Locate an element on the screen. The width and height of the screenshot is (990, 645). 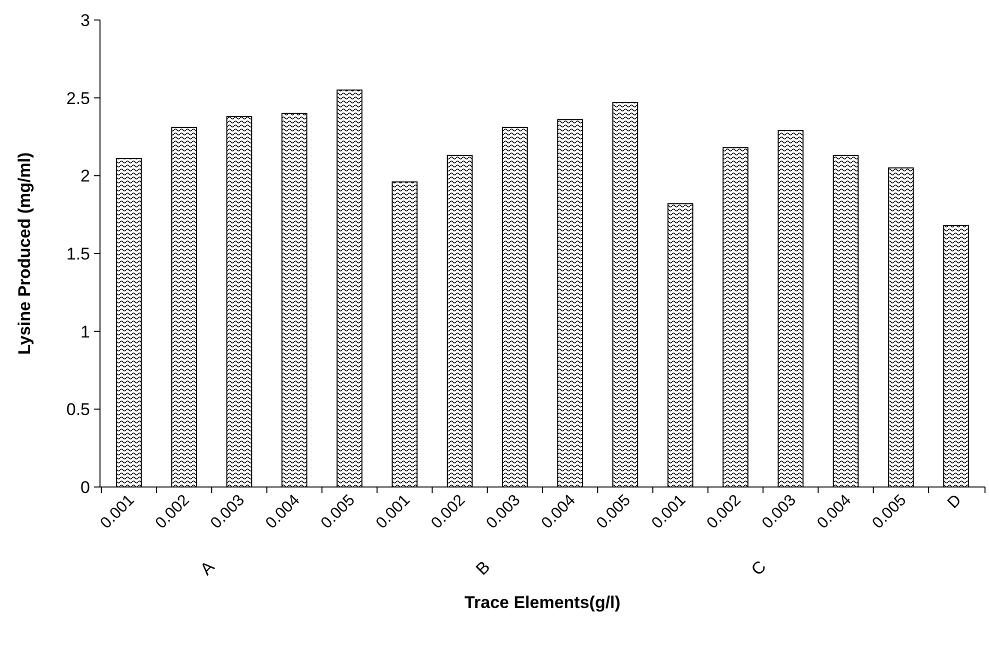
x-tick-label: D is located at coordinates (954, 502).